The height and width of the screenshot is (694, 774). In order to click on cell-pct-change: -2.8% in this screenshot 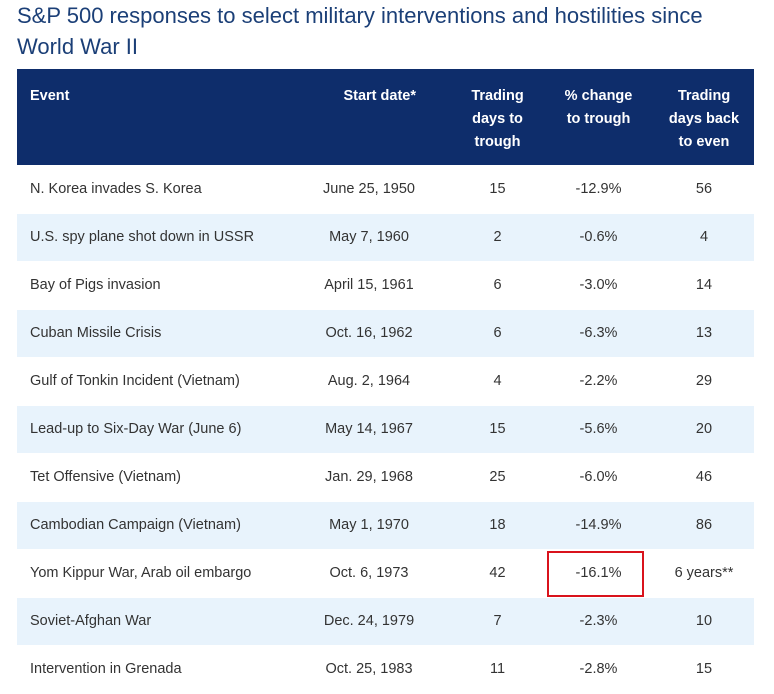, I will do `click(598, 669)`.